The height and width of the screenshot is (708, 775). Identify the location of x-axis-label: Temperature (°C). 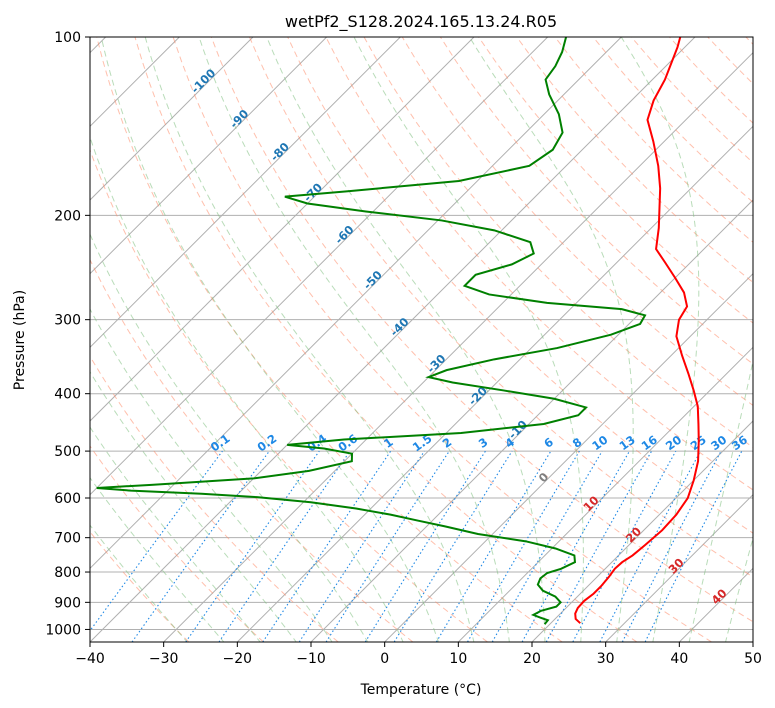
(421, 690).